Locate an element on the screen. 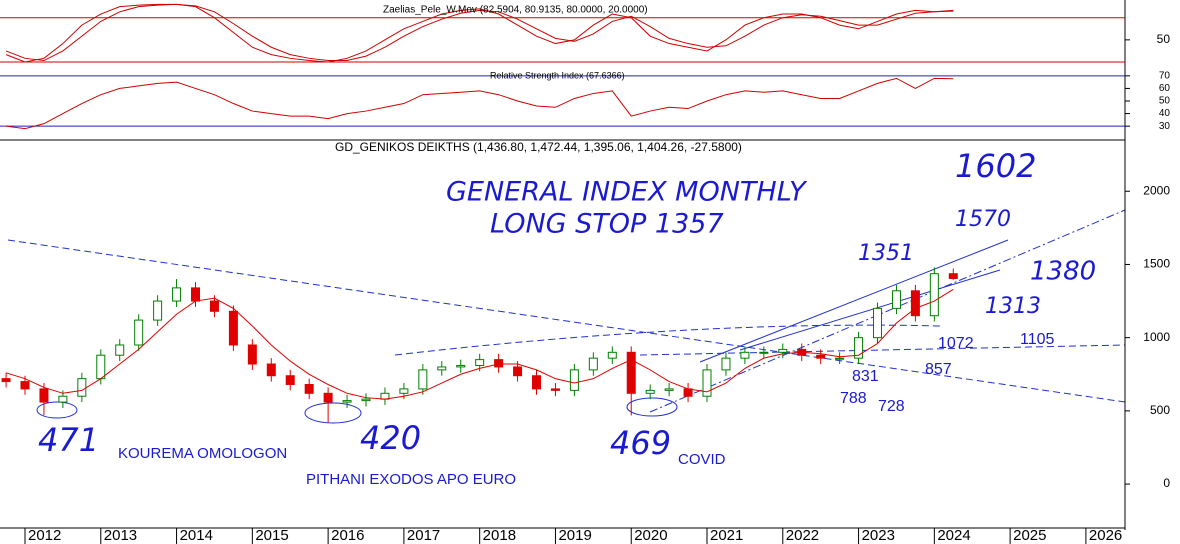 The image size is (1180, 544). panel-title: Relative Strength Index (67.6366) is located at coordinates (557, 75).